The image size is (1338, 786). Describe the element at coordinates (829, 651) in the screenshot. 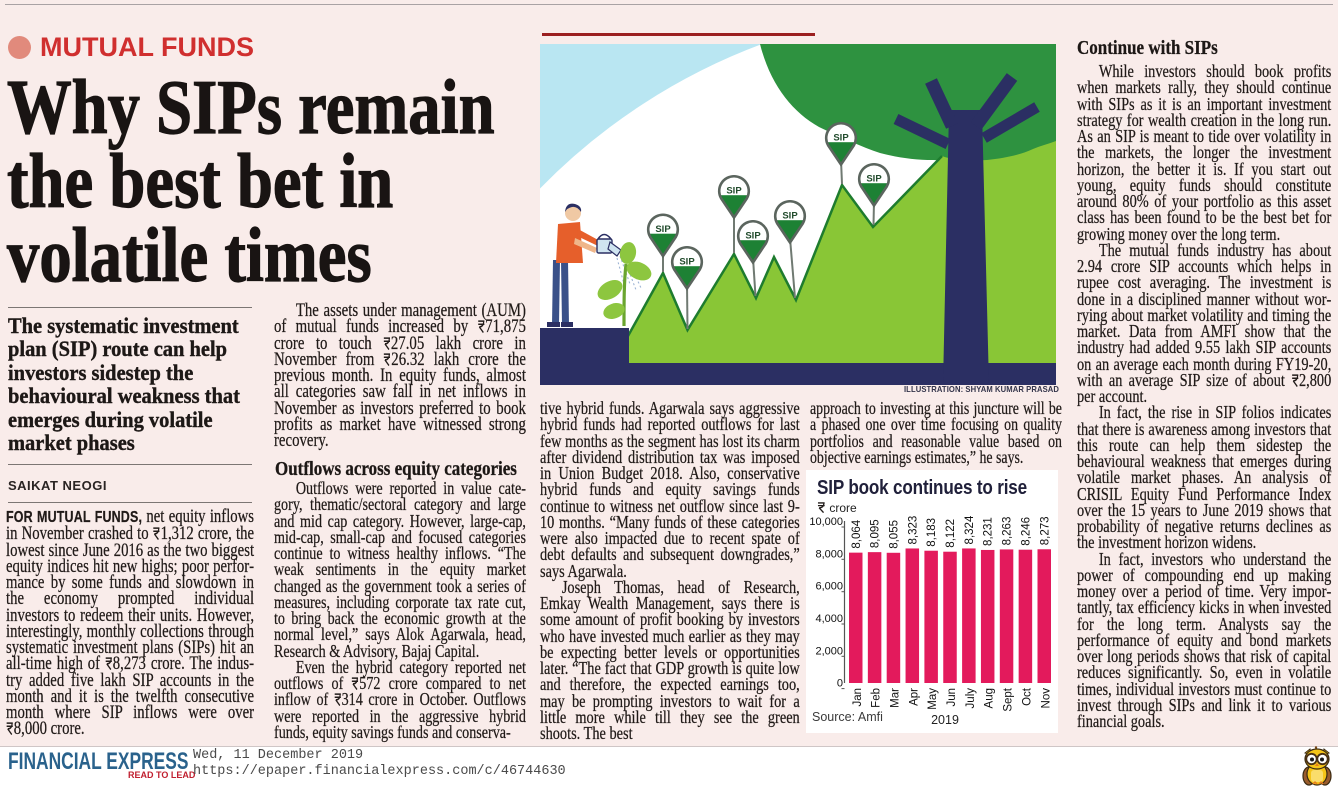

I see `svg-text: 2,000` at that location.